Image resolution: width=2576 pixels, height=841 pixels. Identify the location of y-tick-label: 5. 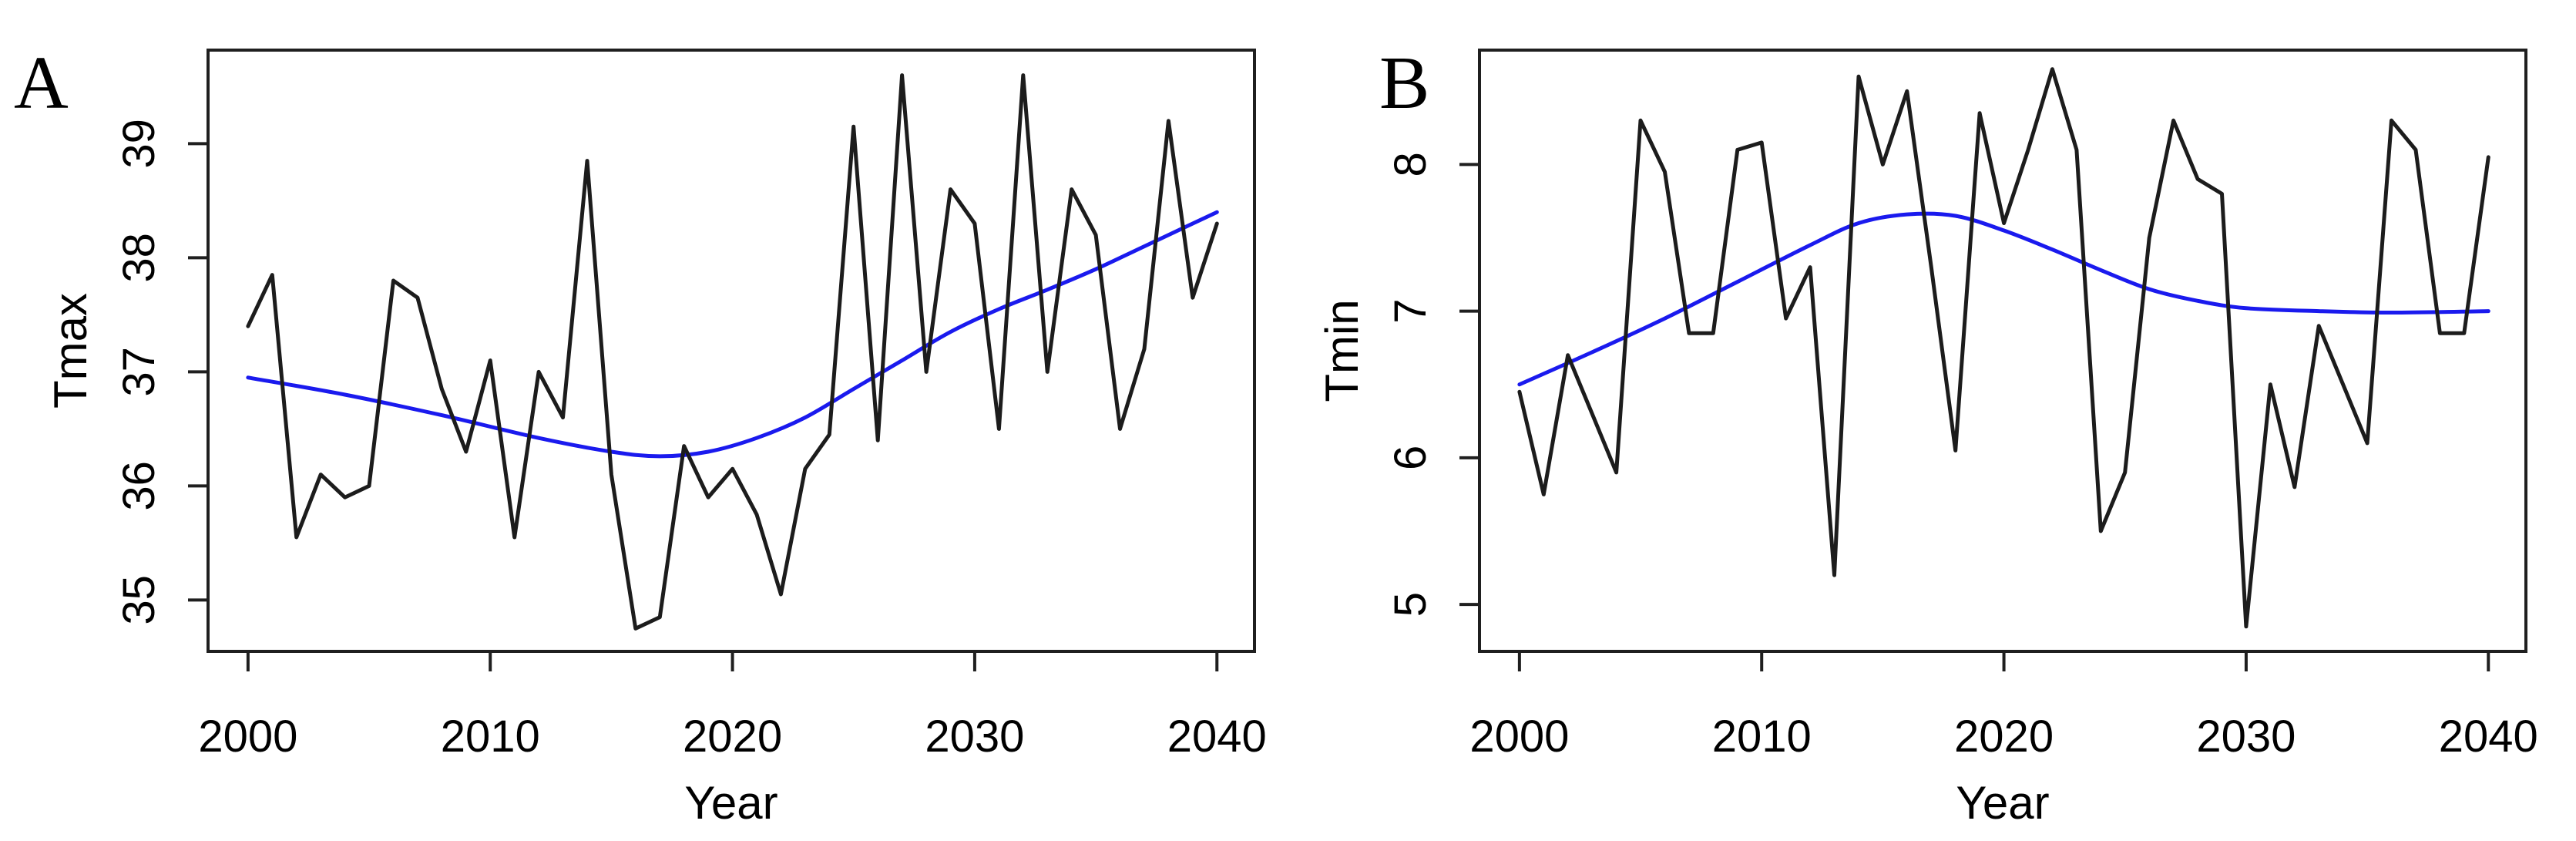
(1410, 604).